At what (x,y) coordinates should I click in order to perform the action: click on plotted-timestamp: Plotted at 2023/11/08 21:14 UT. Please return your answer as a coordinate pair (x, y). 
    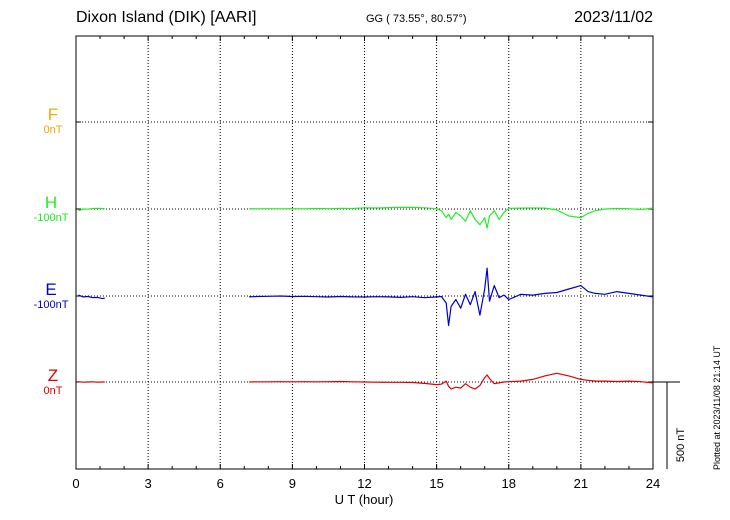
    Looking at the image, I should click on (717, 407).